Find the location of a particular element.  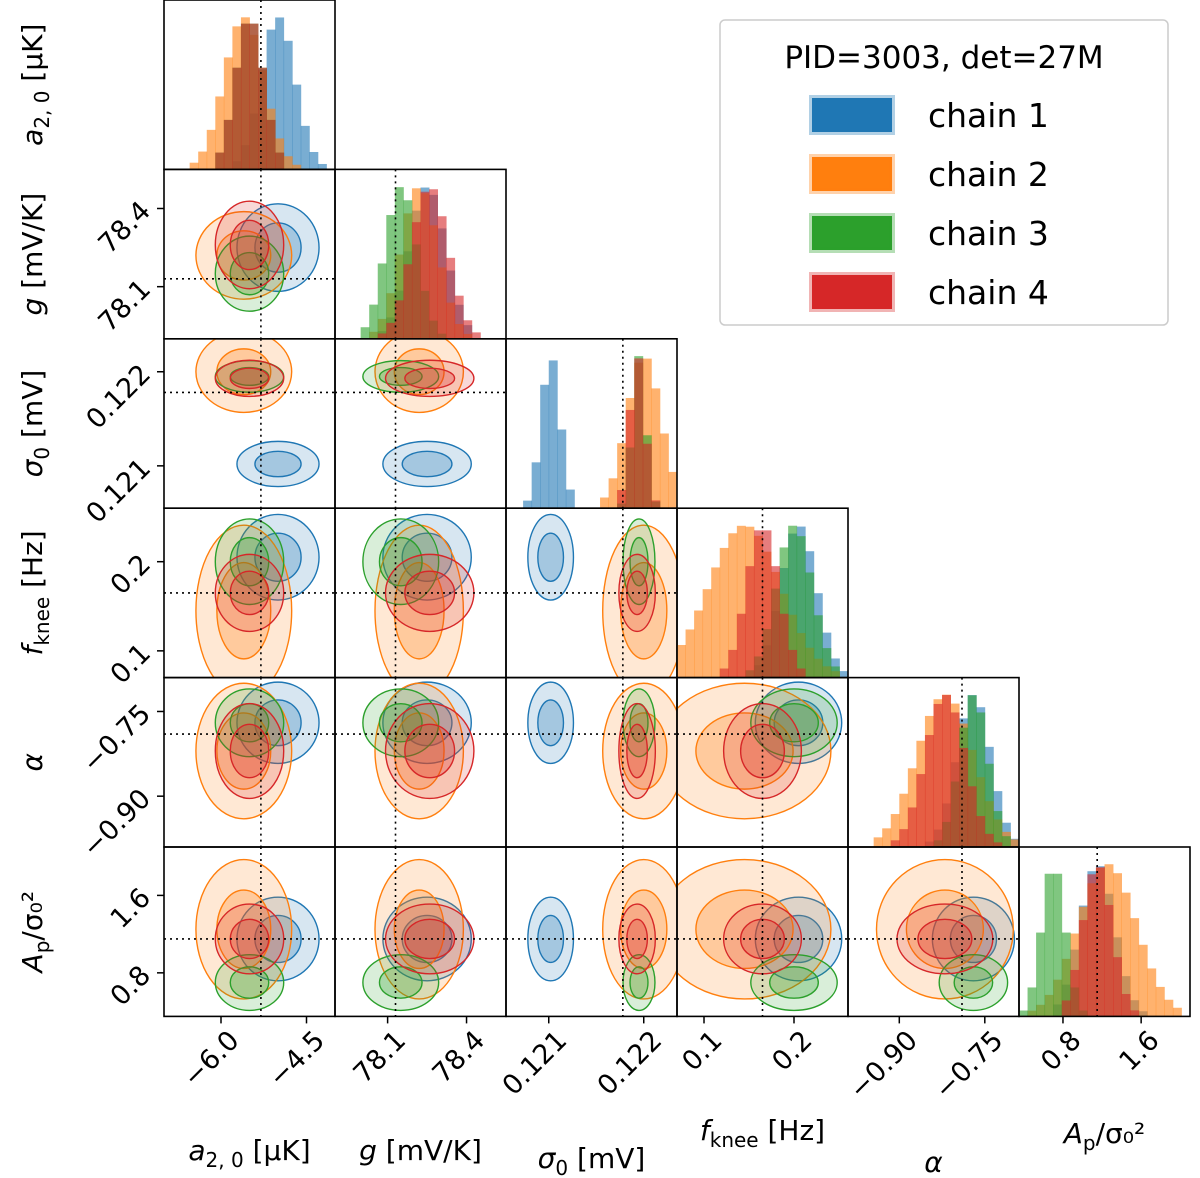

y-axis-label-a20-unit: [μK] is located at coordinates (32, 57).